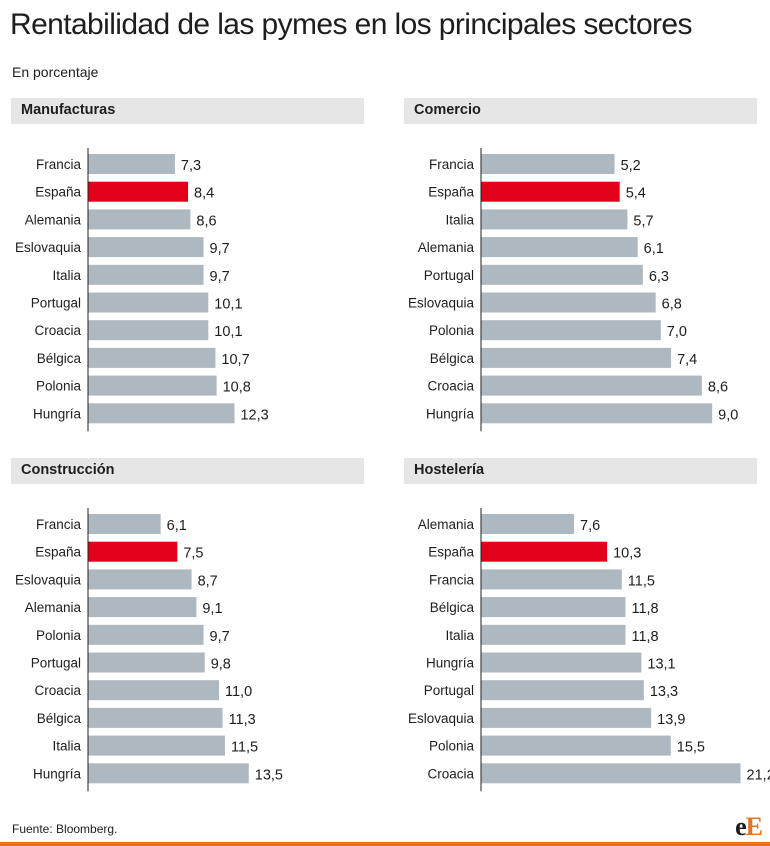  Describe the element at coordinates (191, 166) in the screenshot. I see `value-label: 7,3` at that location.